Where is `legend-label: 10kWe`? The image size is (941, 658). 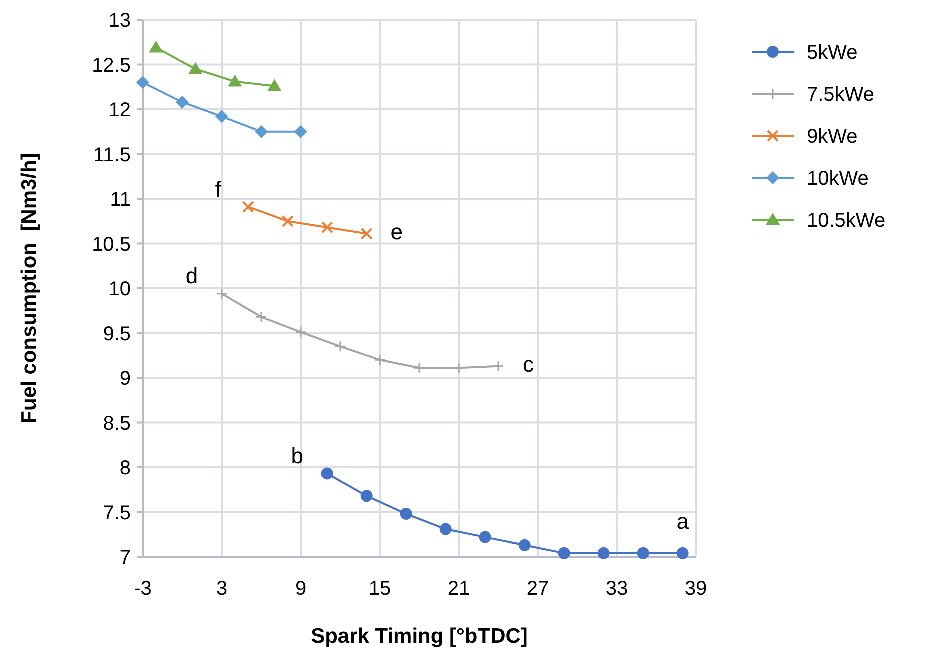 legend-label: 10kWe is located at coordinates (838, 179).